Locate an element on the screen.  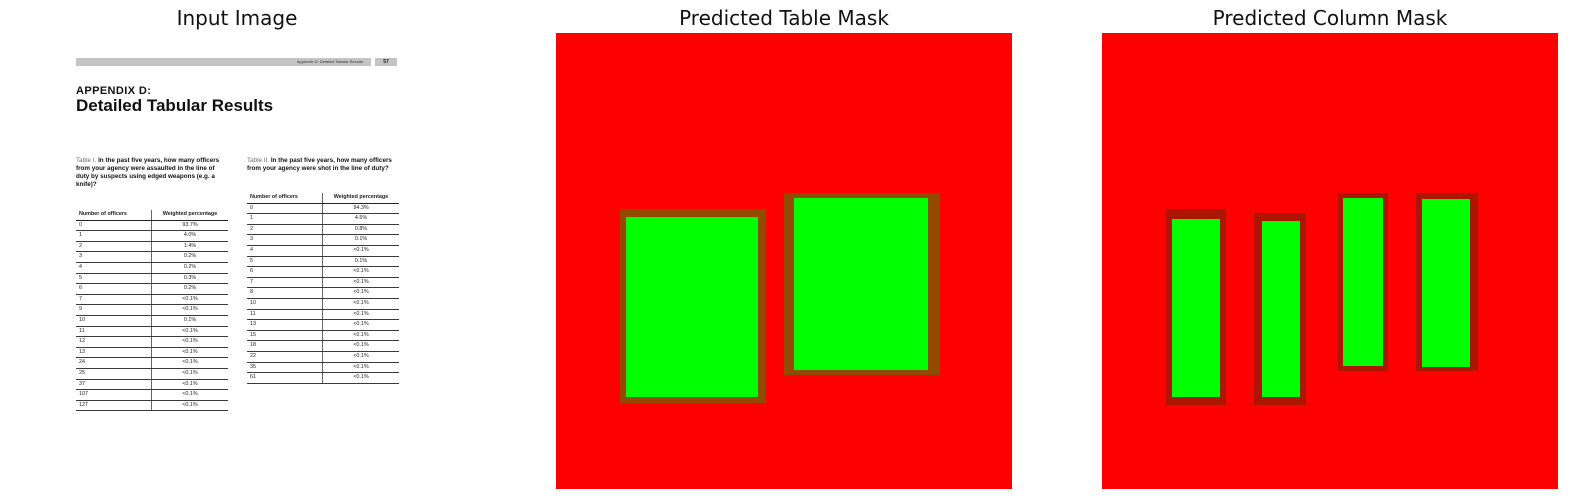
cell-number-of-officers: 12 is located at coordinates (114, 342).